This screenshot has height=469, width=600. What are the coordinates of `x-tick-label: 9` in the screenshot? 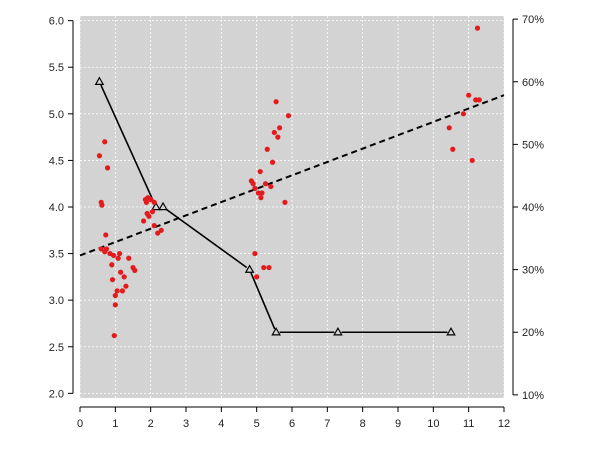 It's located at (398, 424).